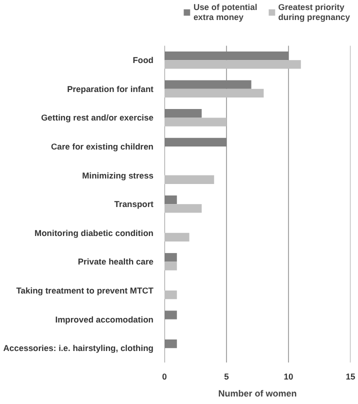  Describe the element at coordinates (257, 393) in the screenshot. I see `x-axis-title: Number of women` at that location.